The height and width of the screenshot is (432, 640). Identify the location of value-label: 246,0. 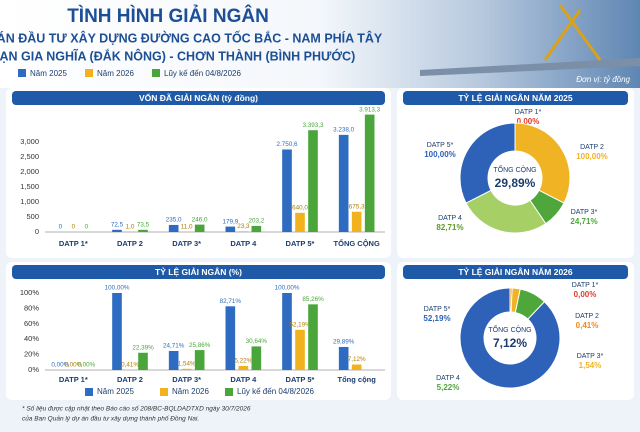
(200, 219).